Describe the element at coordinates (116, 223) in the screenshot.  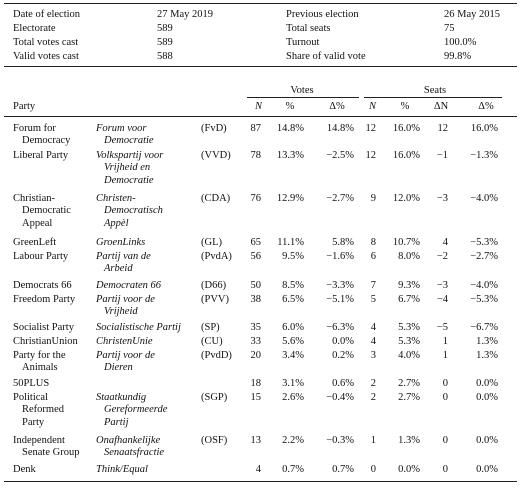
I see `native-party-name: Appèl` at that location.